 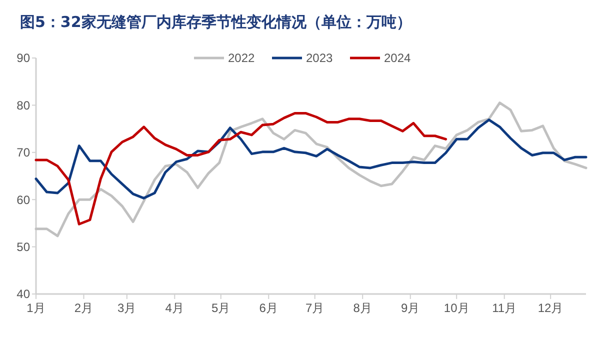 I want to click on x-tick-label: 11月, so click(x=504, y=308).